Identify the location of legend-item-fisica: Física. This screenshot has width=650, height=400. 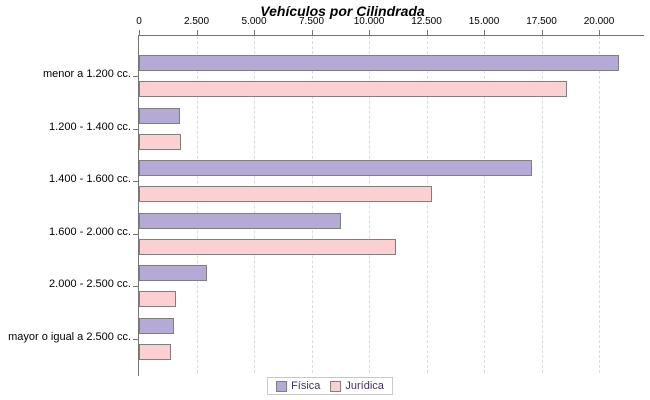
(298, 386).